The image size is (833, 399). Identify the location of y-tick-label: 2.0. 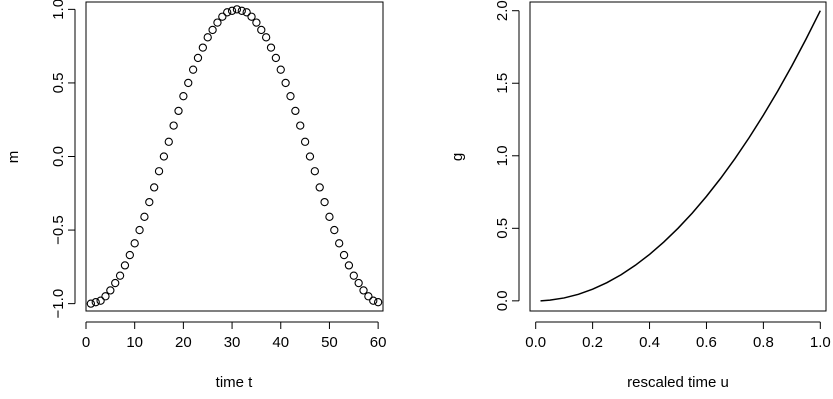
(502, 10).